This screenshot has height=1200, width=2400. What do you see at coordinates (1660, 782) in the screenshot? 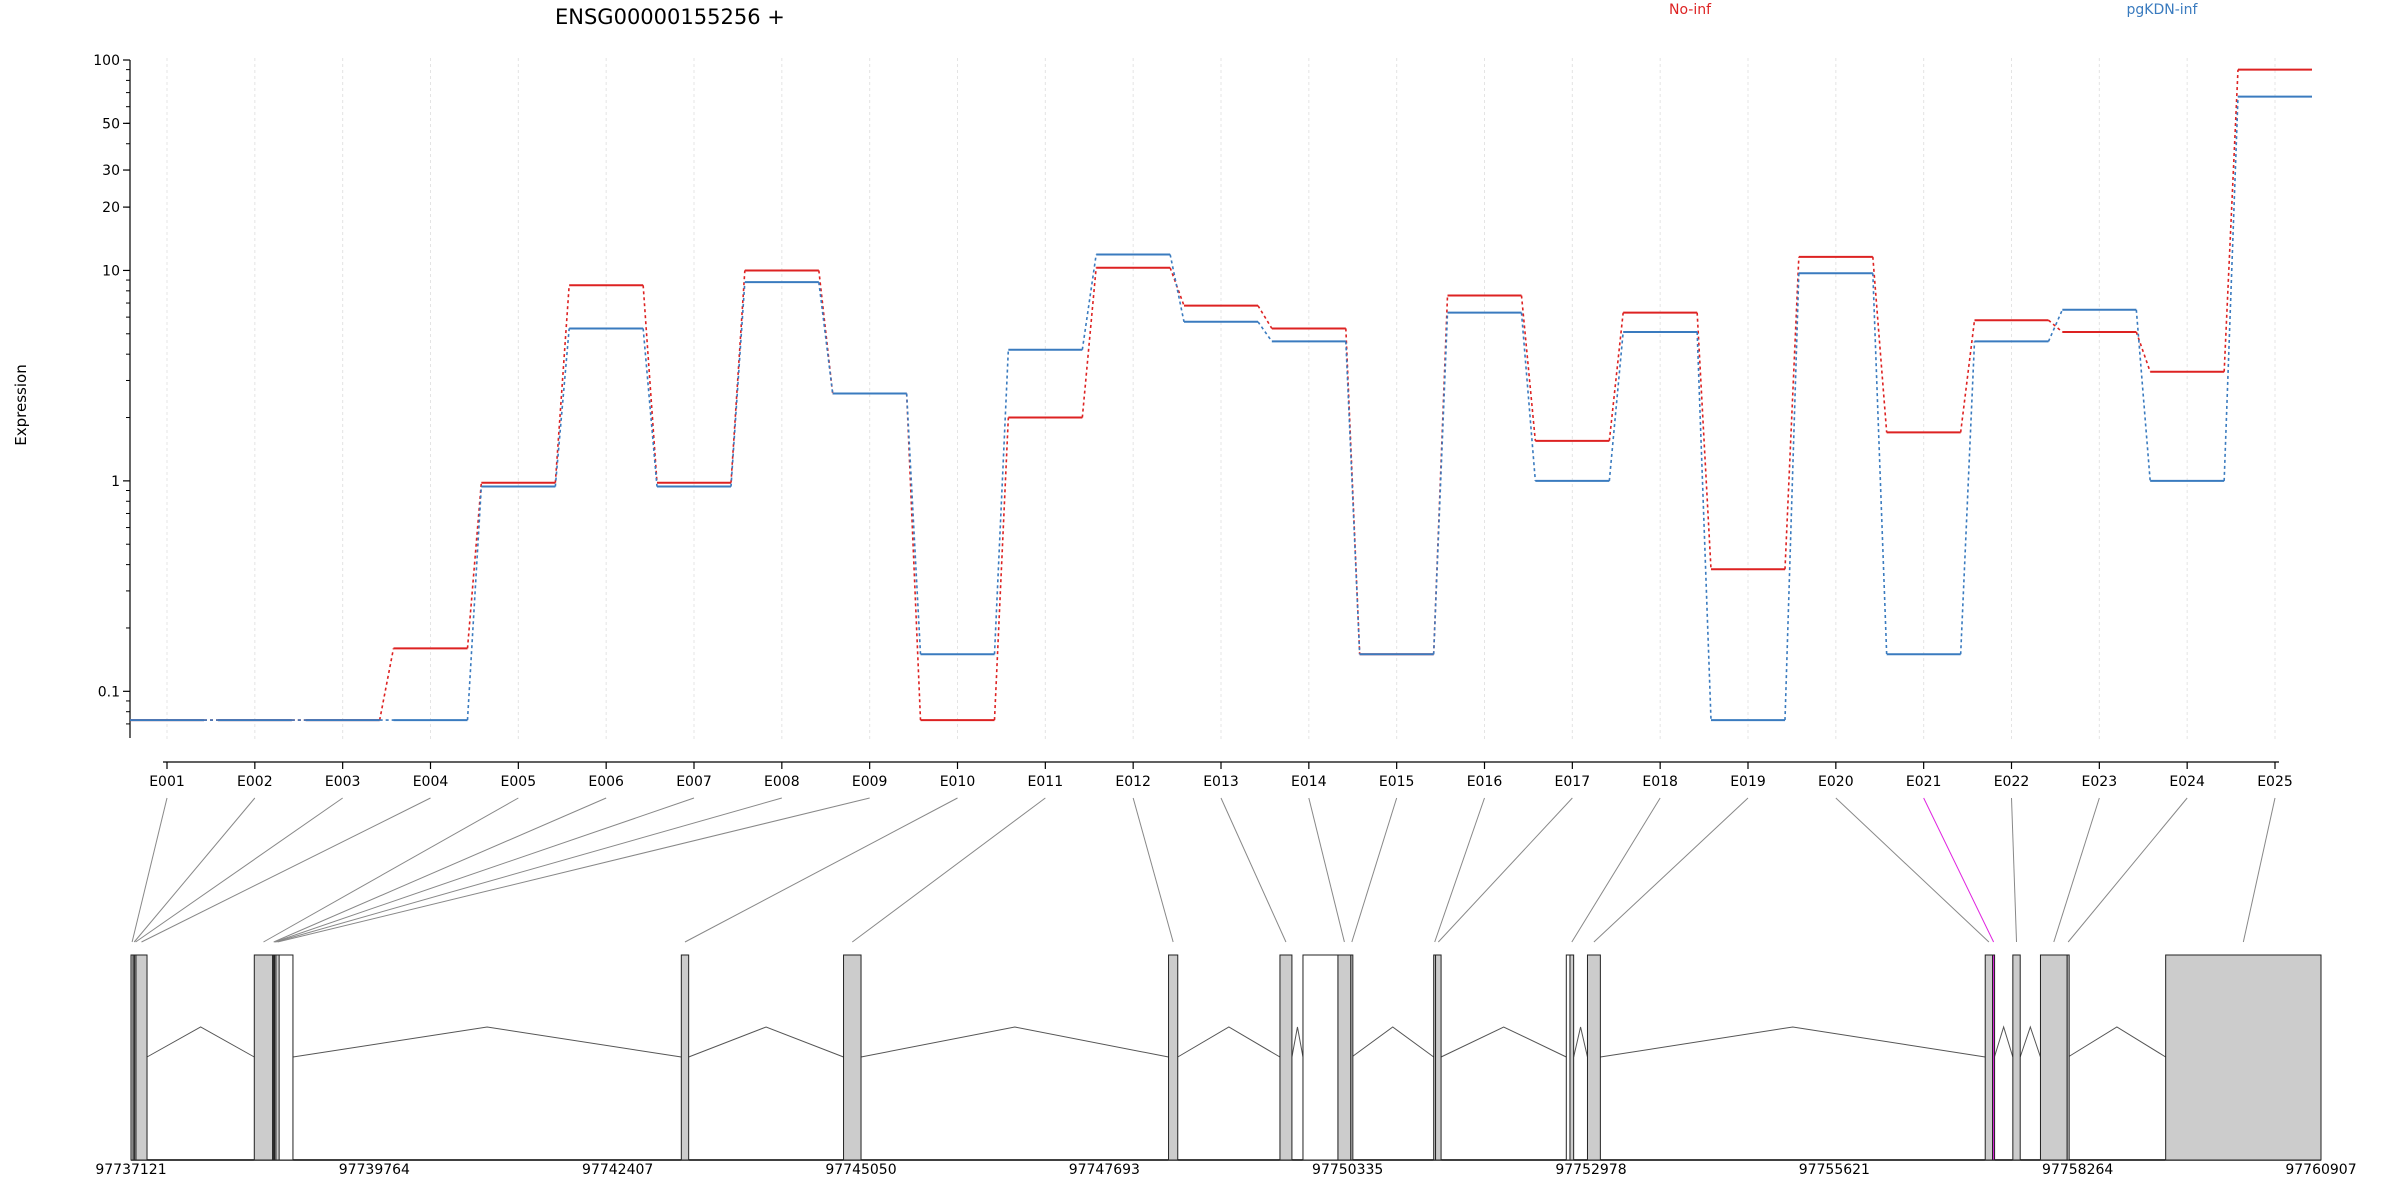
I see `x-tick-label: E018` at bounding box center [1660, 782].